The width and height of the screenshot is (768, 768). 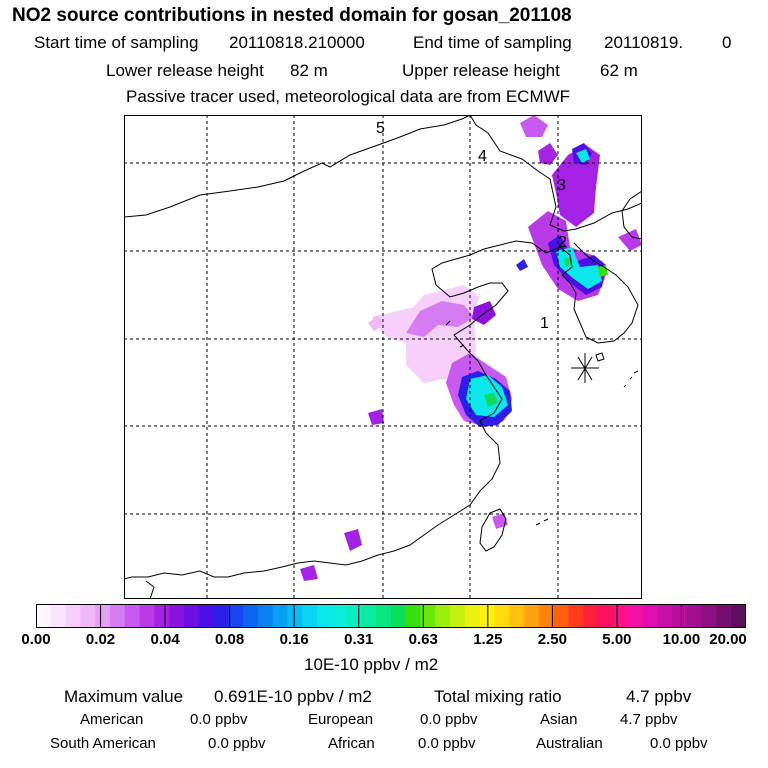 What do you see at coordinates (103, 743) in the screenshot?
I see `south-american-label: South American` at bounding box center [103, 743].